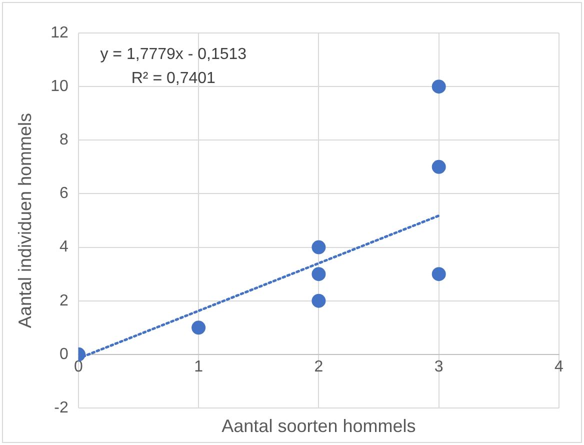 The image size is (584, 445). What do you see at coordinates (173, 78) in the screenshot?
I see `annotation: R² = 0,7401` at bounding box center [173, 78].